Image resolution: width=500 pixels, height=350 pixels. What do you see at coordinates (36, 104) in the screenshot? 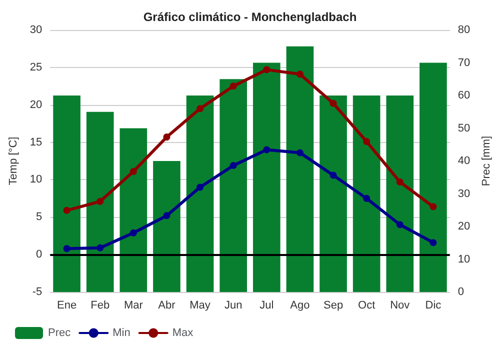
I see `y-tick-label: 20` at bounding box center [36, 104].